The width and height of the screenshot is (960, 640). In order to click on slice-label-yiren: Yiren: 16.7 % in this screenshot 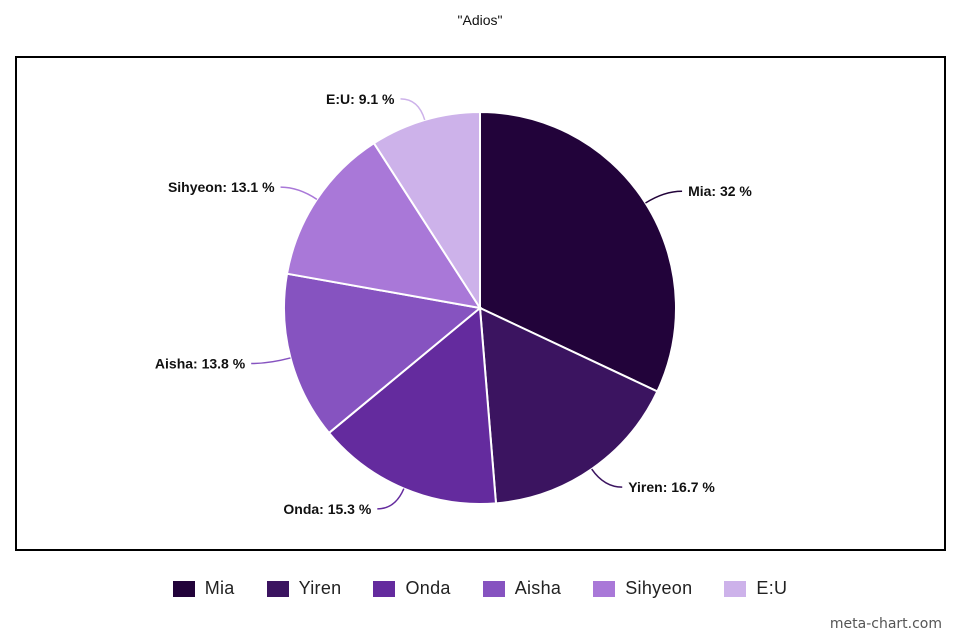, I will do `click(671, 487)`.